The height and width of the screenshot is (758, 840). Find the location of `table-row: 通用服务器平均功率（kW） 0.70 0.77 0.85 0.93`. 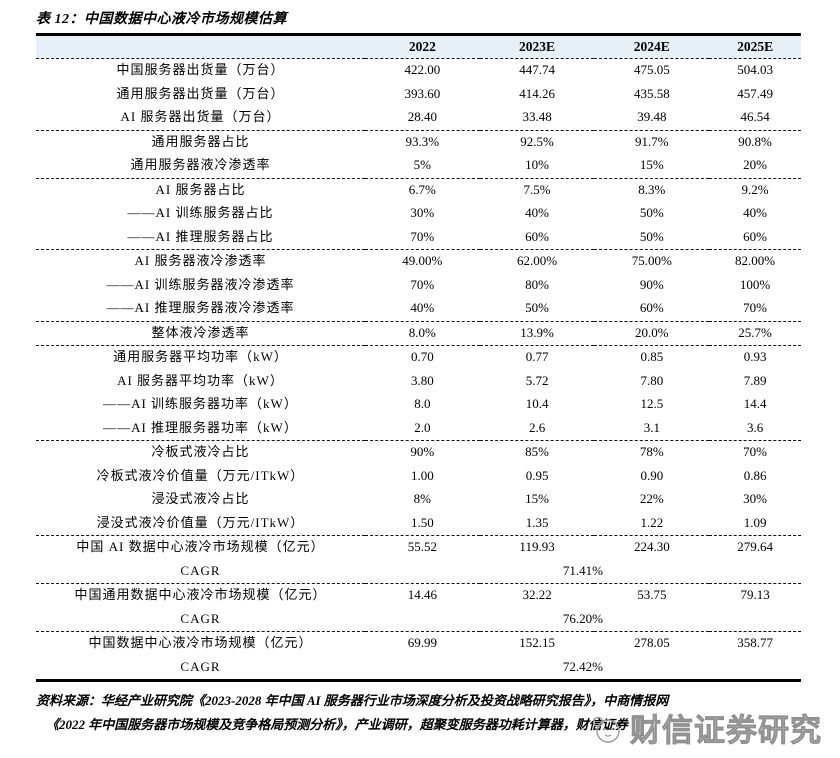

table-row: 通用服务器平均功率（kW） 0.70 0.77 0.85 0.93 is located at coordinates (418, 358).